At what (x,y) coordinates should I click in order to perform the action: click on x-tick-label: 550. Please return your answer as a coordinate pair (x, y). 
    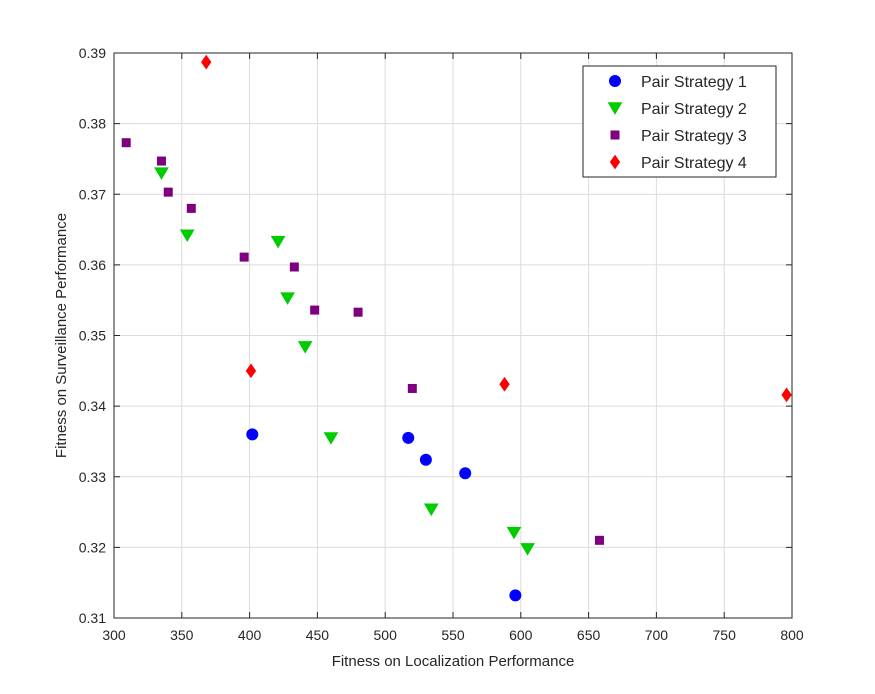
    Looking at the image, I should click on (453, 635).